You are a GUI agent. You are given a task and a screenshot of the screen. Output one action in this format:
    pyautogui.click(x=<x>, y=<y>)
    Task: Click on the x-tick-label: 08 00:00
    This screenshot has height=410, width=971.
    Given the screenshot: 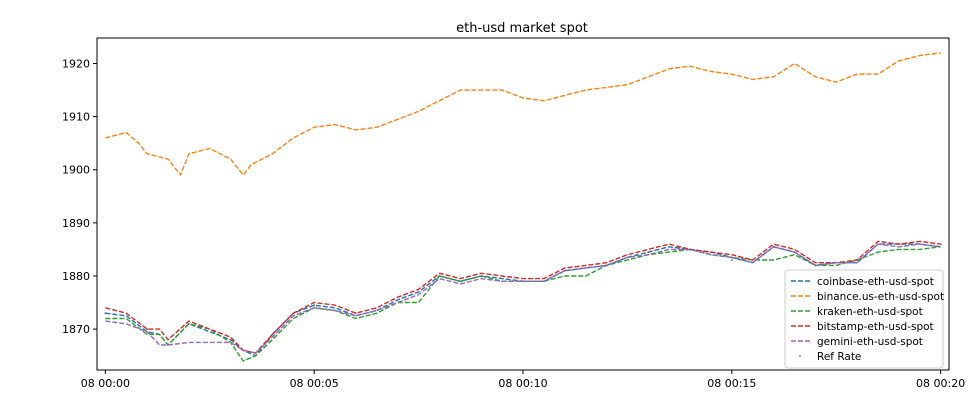 What is the action you would take?
    pyautogui.click(x=105, y=383)
    